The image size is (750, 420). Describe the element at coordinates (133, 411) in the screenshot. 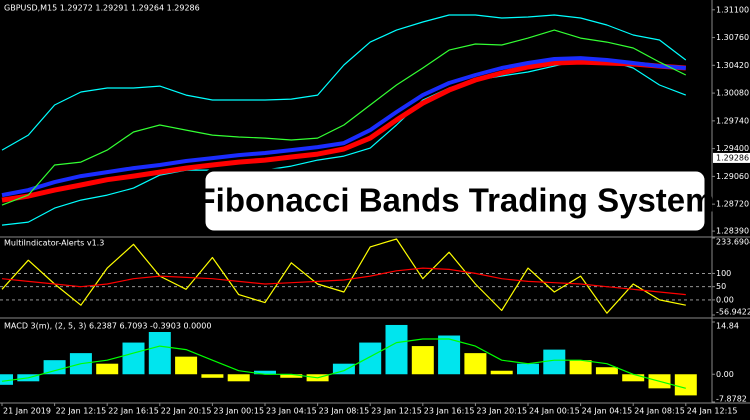

I see `x-tick-label: 22 Jan 16:15` at that location.